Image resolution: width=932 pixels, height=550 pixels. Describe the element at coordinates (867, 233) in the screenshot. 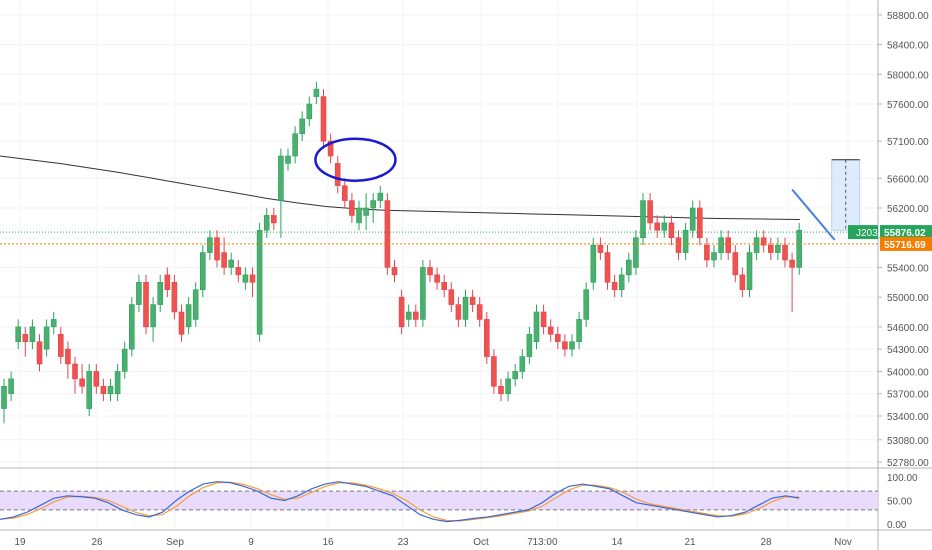

I see `price-tag-name: J203` at that location.